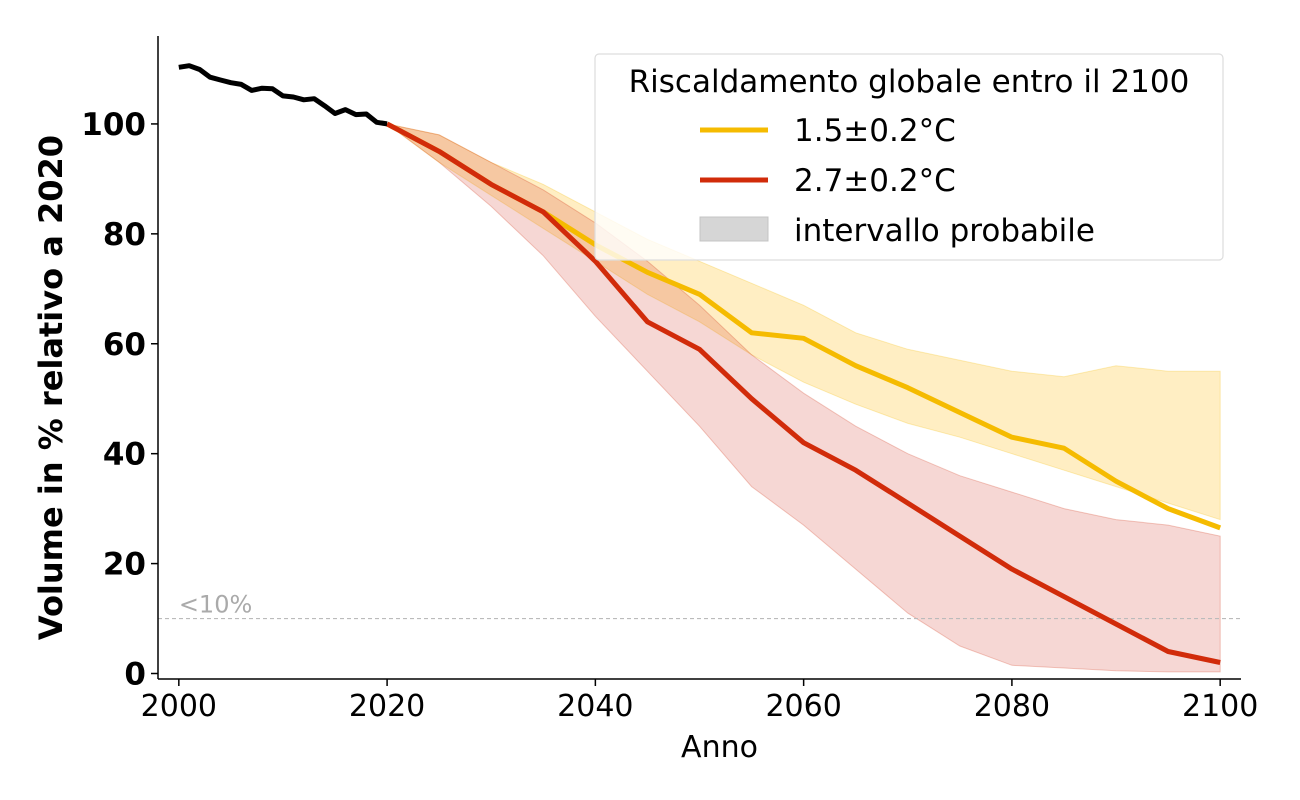 Image resolution: width=1300 pixels, height=800 pixels. I want to click on x-tick-label: 2000, so click(179, 706).